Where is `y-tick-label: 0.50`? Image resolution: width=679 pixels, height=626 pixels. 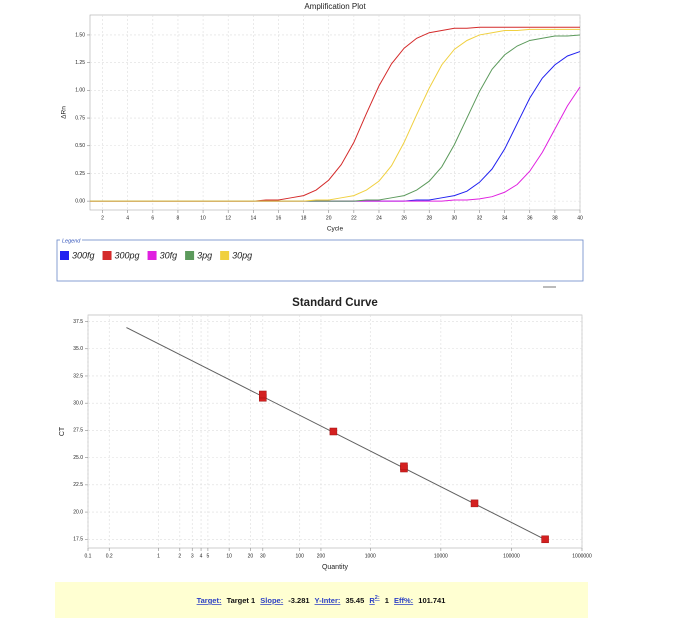 y-tick-label: 0.50 is located at coordinates (80, 146).